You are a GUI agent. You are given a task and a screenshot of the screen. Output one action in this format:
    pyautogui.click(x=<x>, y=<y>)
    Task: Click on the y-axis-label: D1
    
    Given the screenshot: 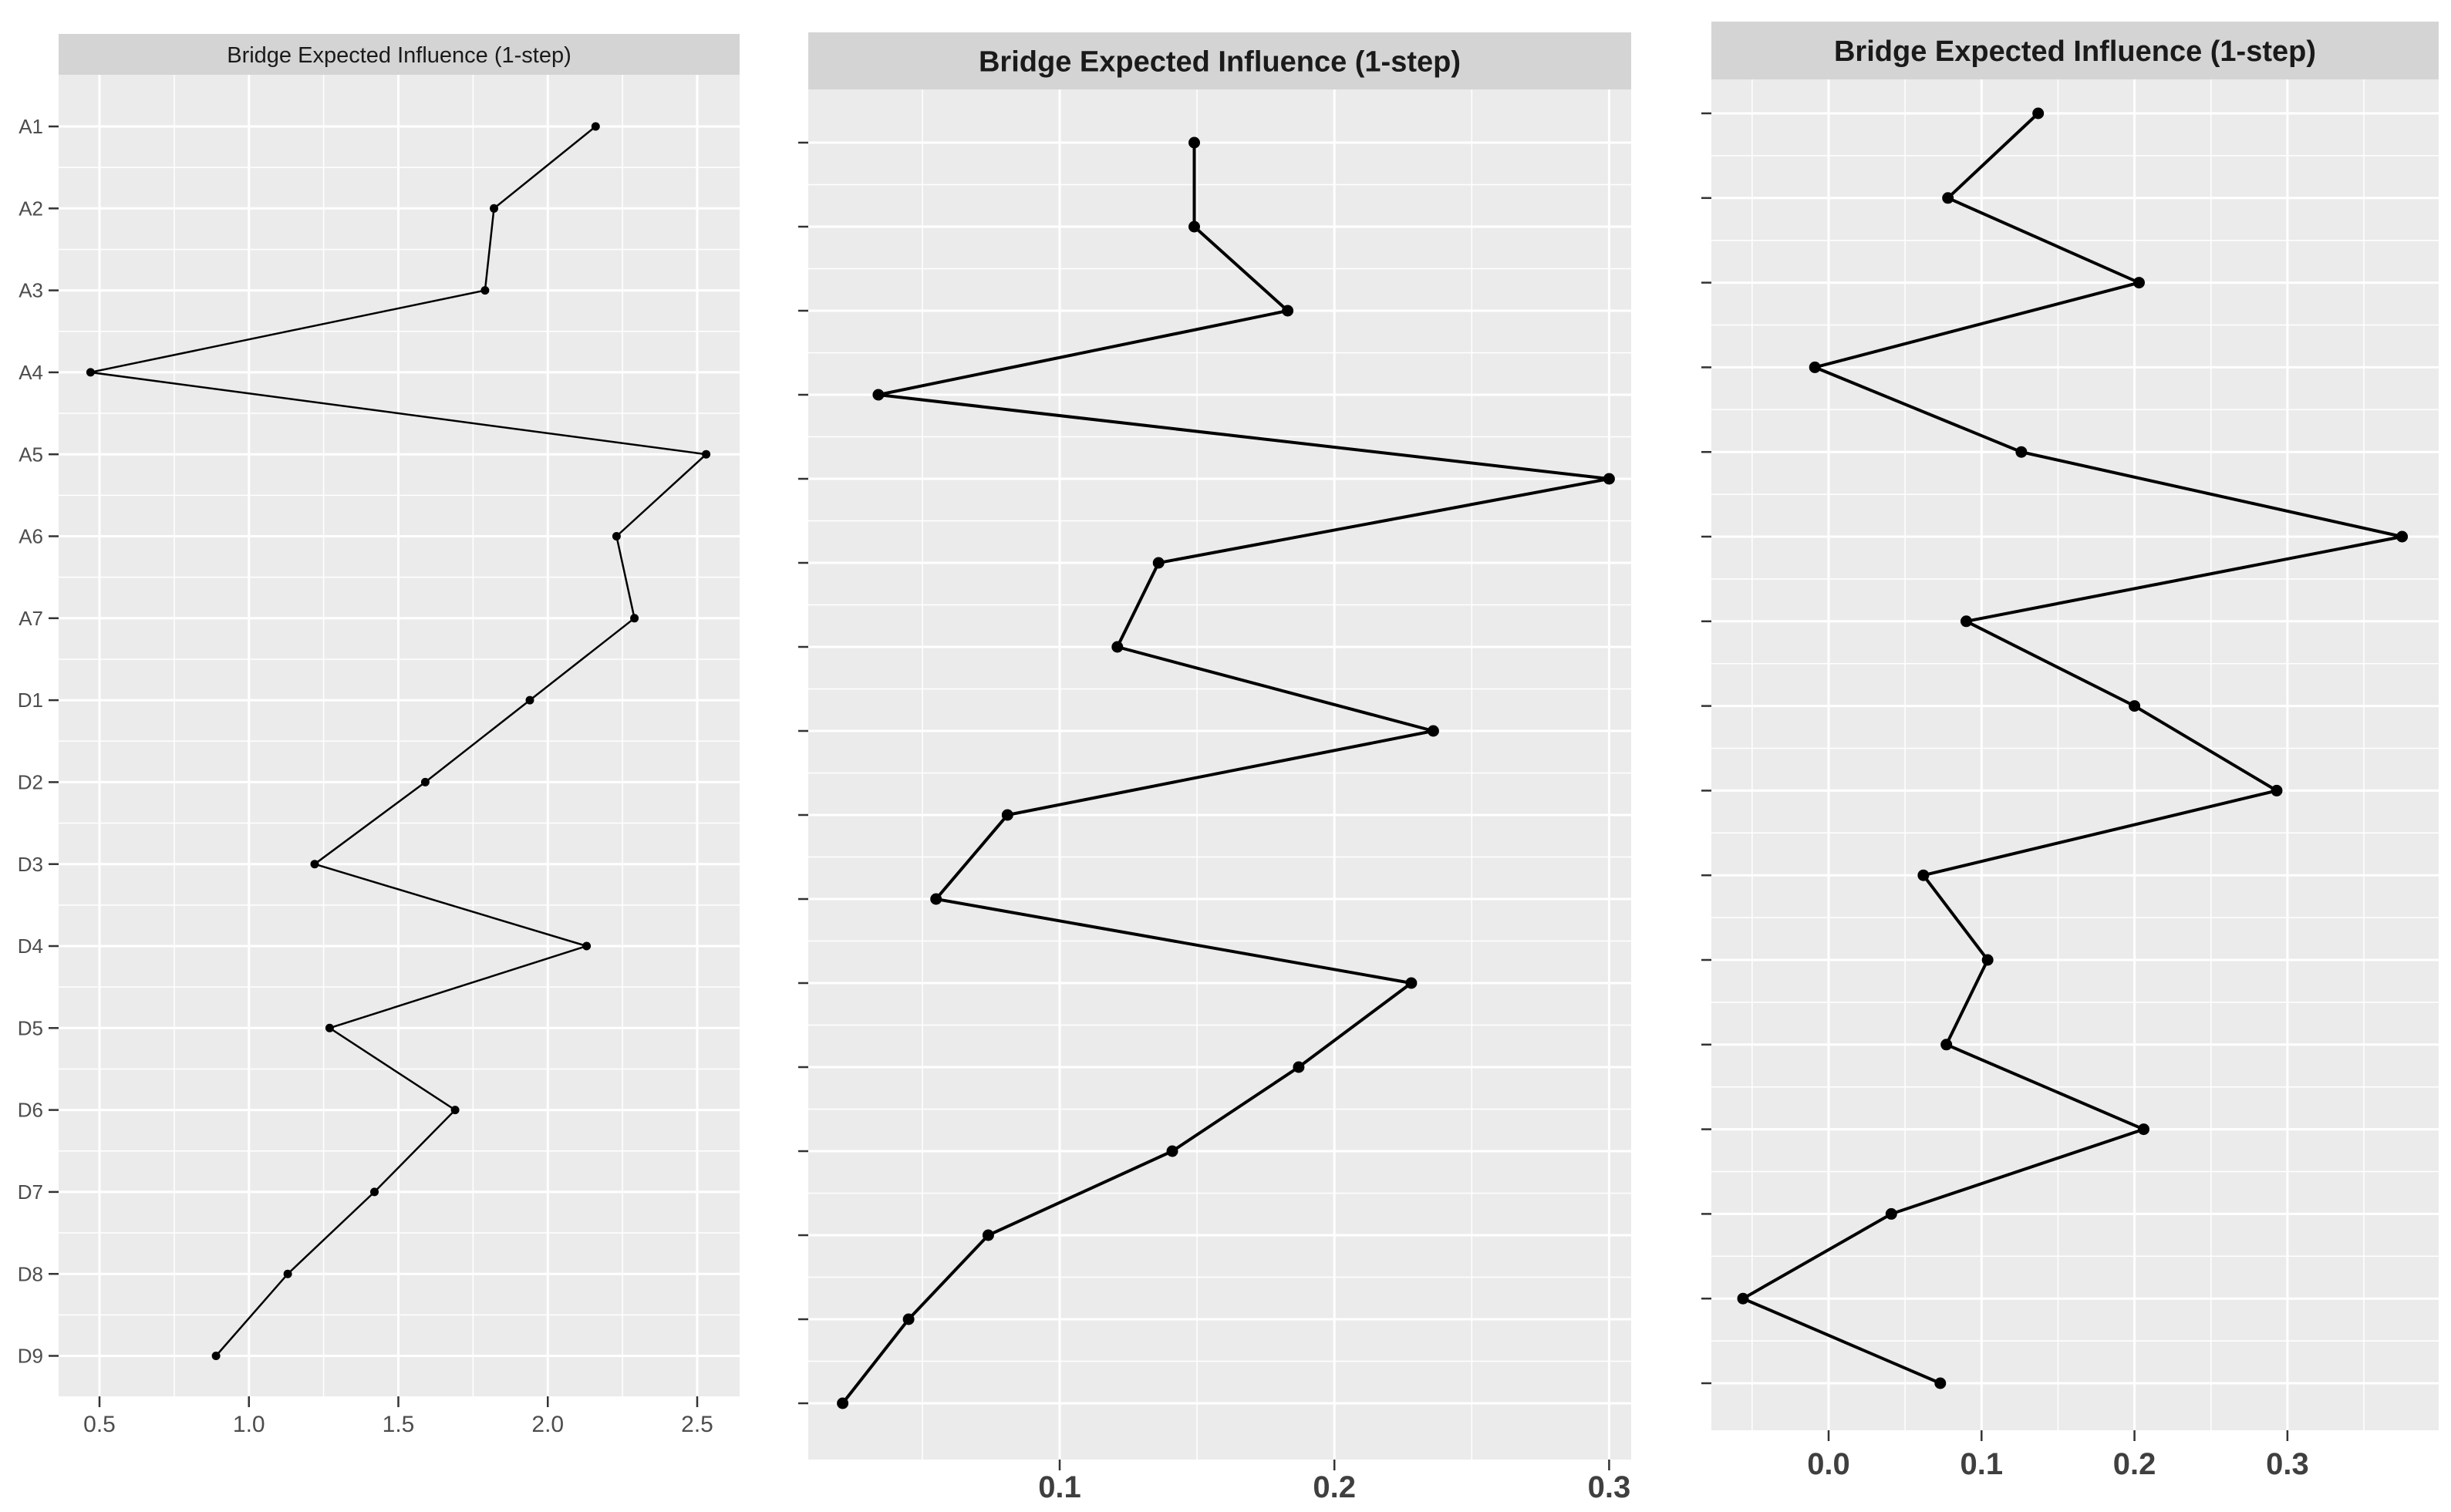 What is the action you would take?
    pyautogui.click(x=31, y=700)
    